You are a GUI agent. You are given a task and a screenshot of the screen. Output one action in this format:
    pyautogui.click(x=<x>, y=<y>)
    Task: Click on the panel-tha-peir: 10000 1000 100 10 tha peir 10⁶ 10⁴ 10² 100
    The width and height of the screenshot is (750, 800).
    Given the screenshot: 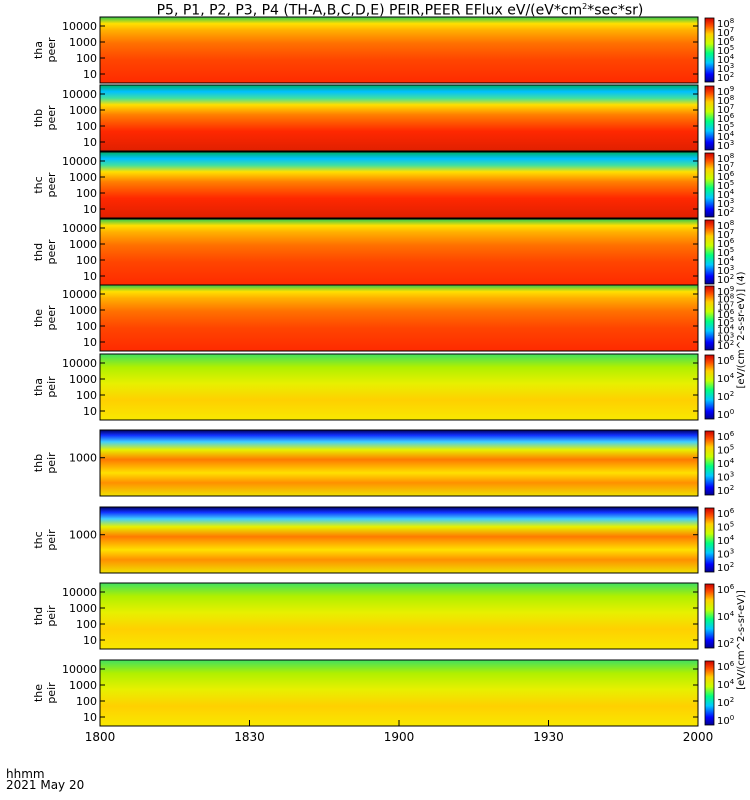 What is the action you would take?
    pyautogui.click(x=383, y=387)
    